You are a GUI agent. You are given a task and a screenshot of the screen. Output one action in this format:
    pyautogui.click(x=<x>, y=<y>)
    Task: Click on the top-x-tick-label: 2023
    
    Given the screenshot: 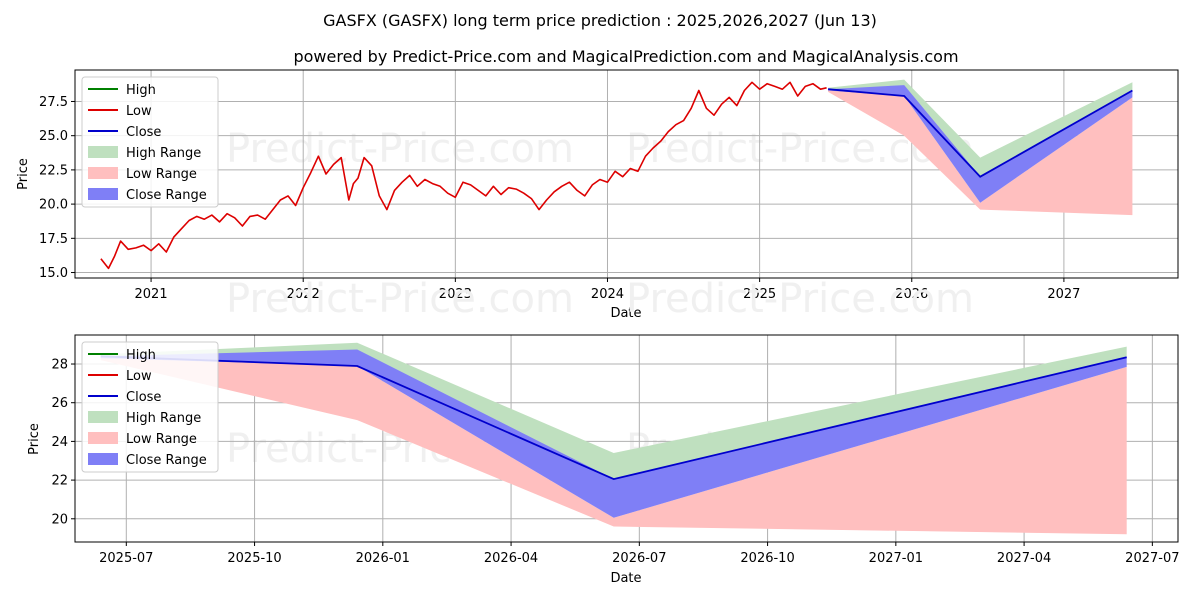 What is the action you would take?
    pyautogui.click(x=455, y=294)
    